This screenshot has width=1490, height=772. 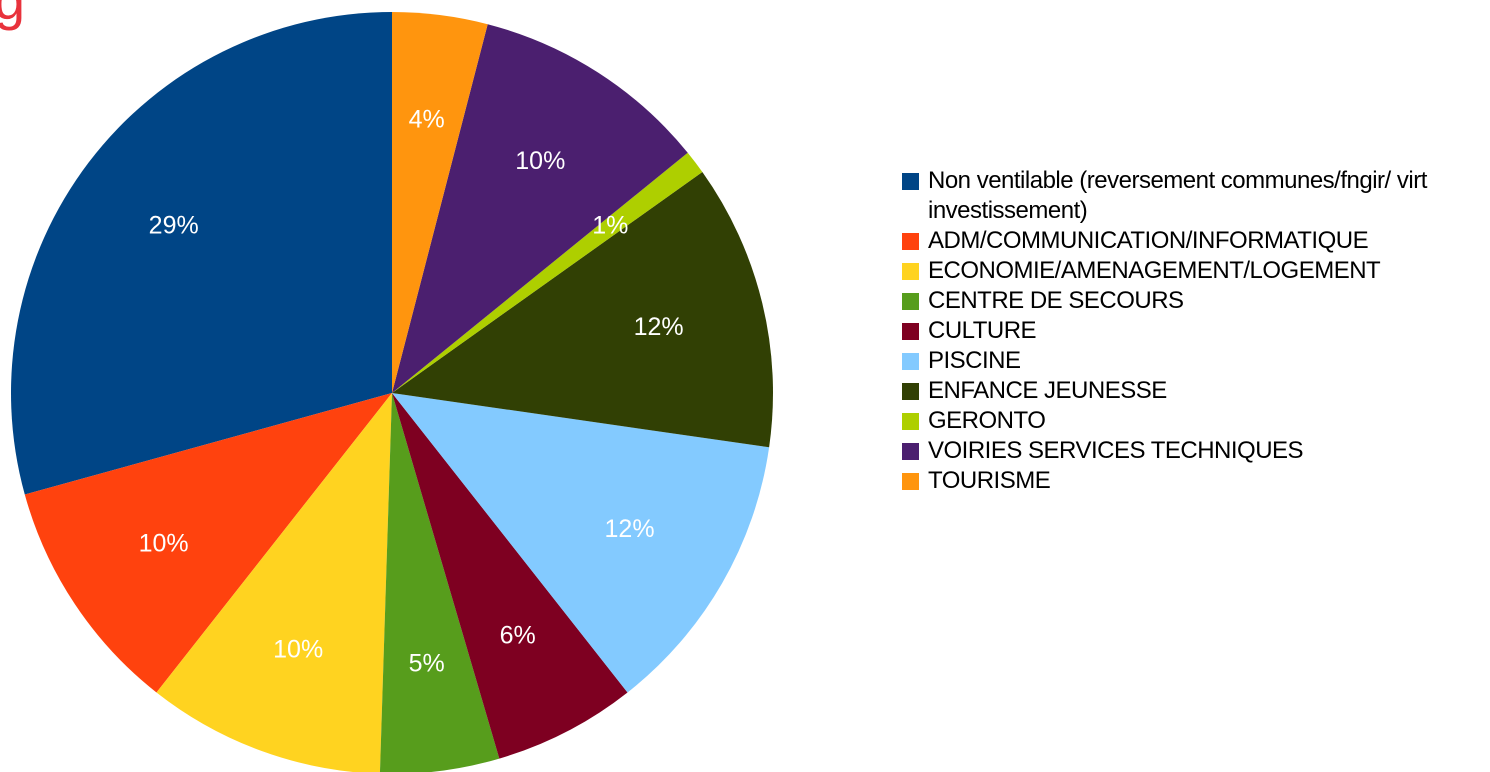 What do you see at coordinates (1148, 240) in the screenshot?
I see `legend-label: ADM/COMMUNICATION/INFORMATIQUE` at bounding box center [1148, 240].